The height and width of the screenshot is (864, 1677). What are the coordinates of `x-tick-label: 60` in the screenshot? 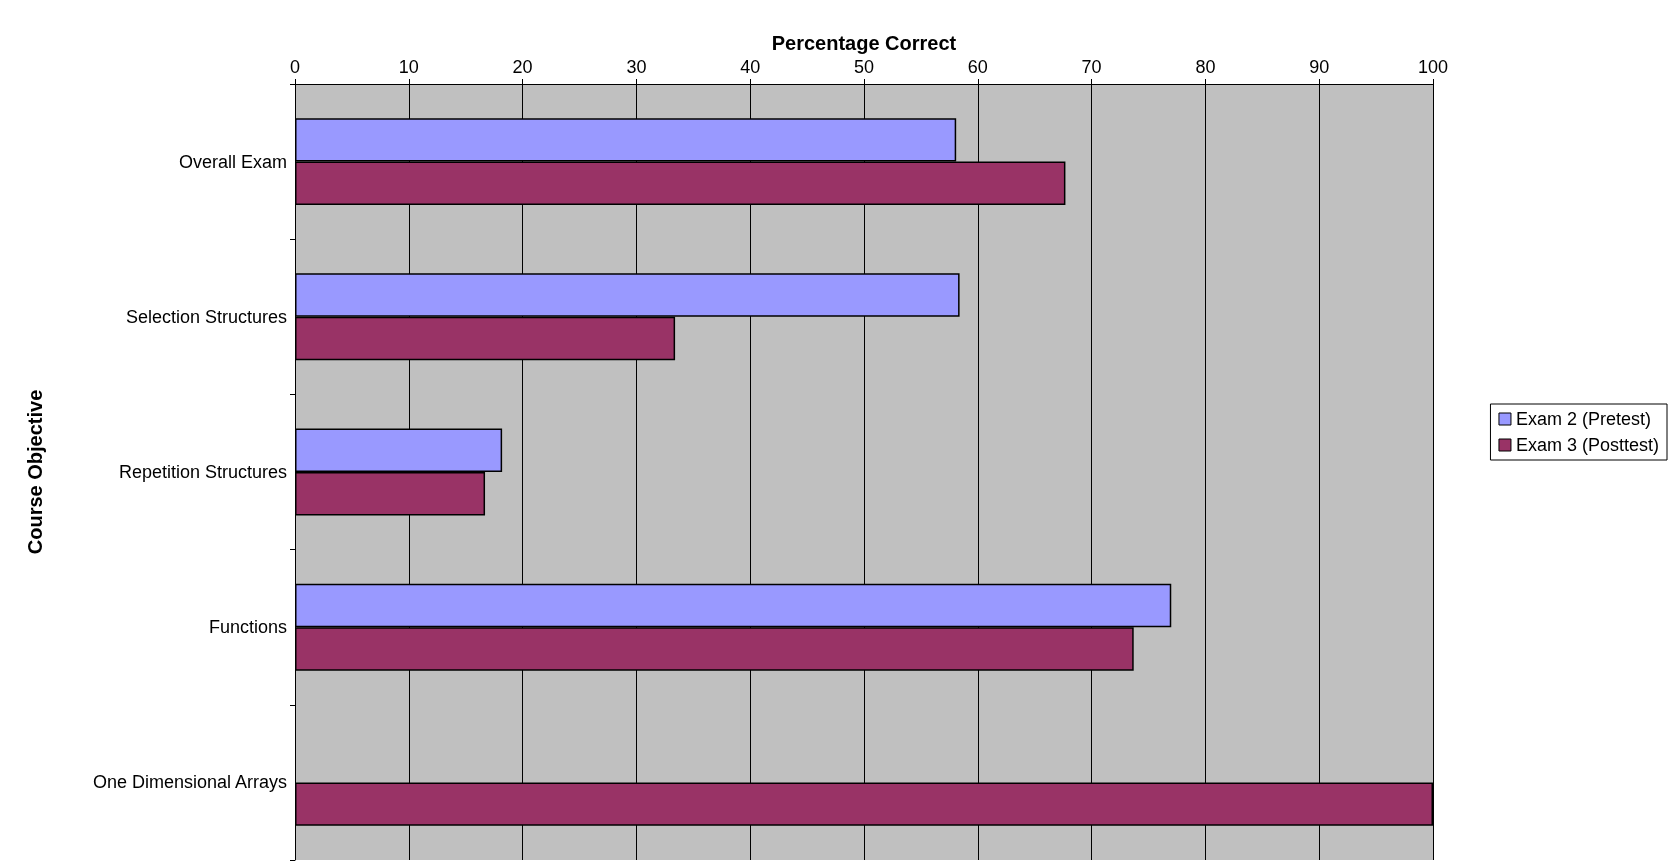 It's located at (977, 67).